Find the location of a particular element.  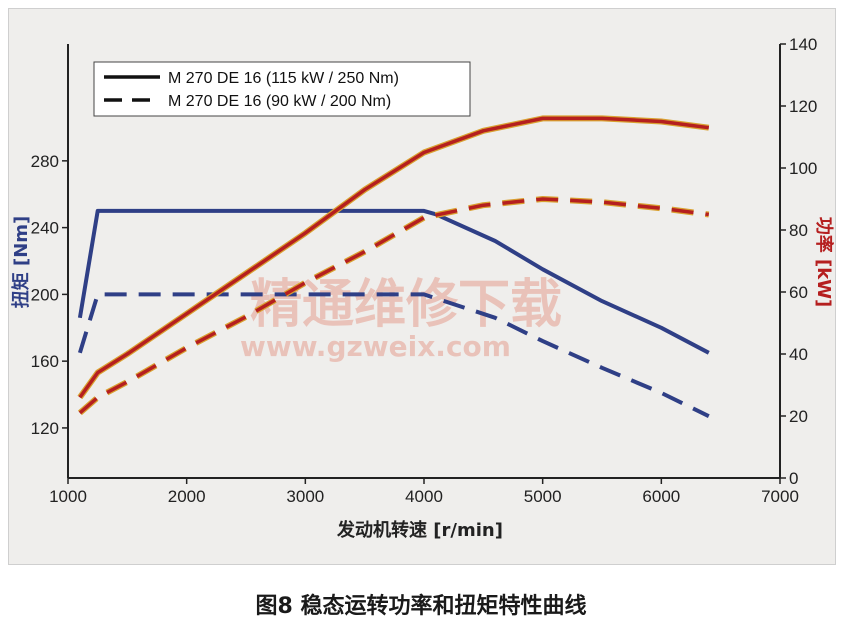

x-tick-label: 2000 is located at coordinates (187, 496).